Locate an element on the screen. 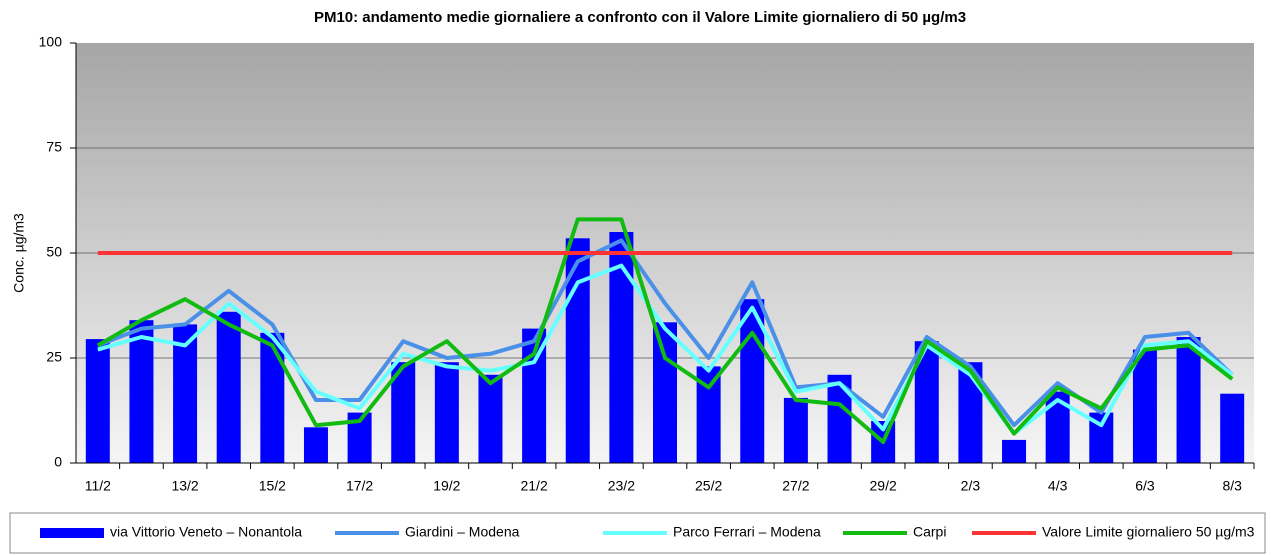 The height and width of the screenshot is (555, 1271). x-tick-label: 13/2 is located at coordinates (184, 486).